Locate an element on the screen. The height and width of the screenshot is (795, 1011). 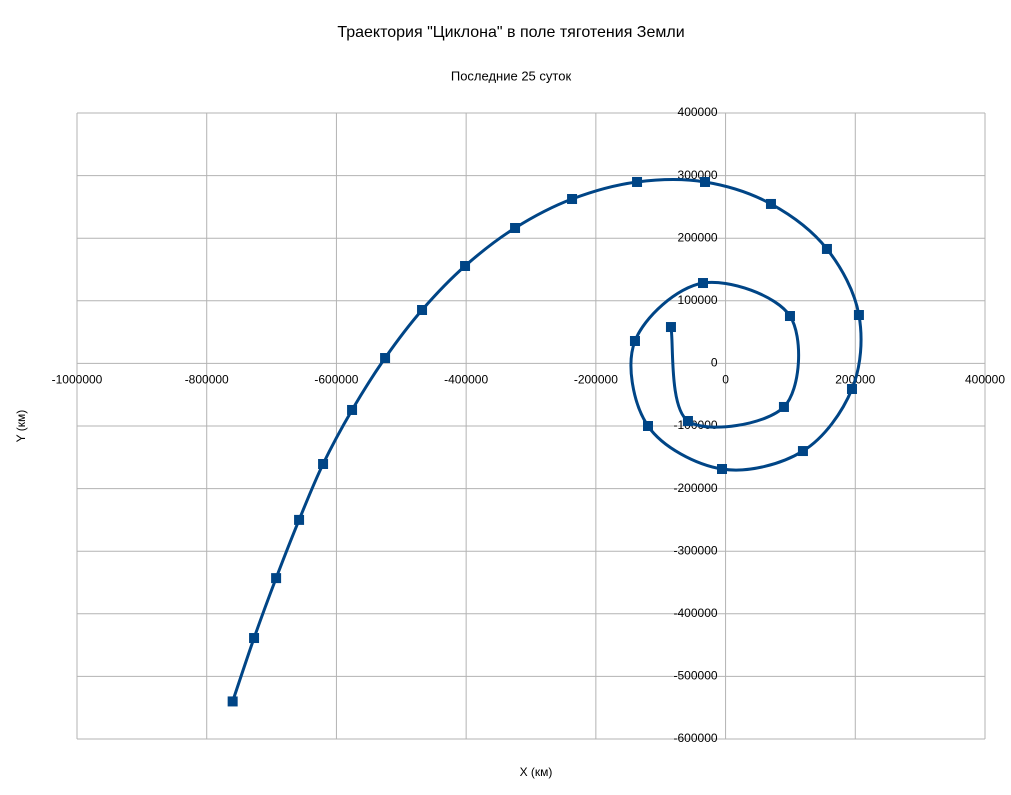
x-tick-label: 400000 is located at coordinates (985, 380).